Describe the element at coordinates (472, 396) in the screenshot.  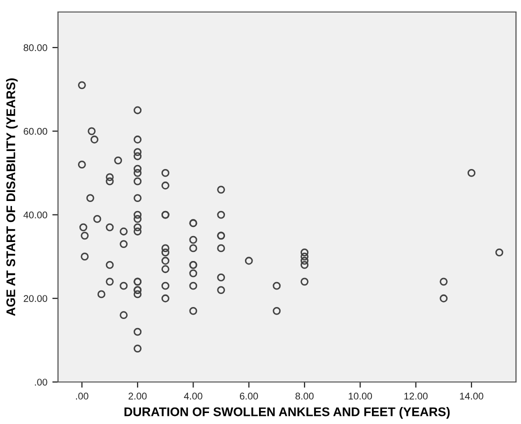
I see `x-tick-label: 14.00` at that location.